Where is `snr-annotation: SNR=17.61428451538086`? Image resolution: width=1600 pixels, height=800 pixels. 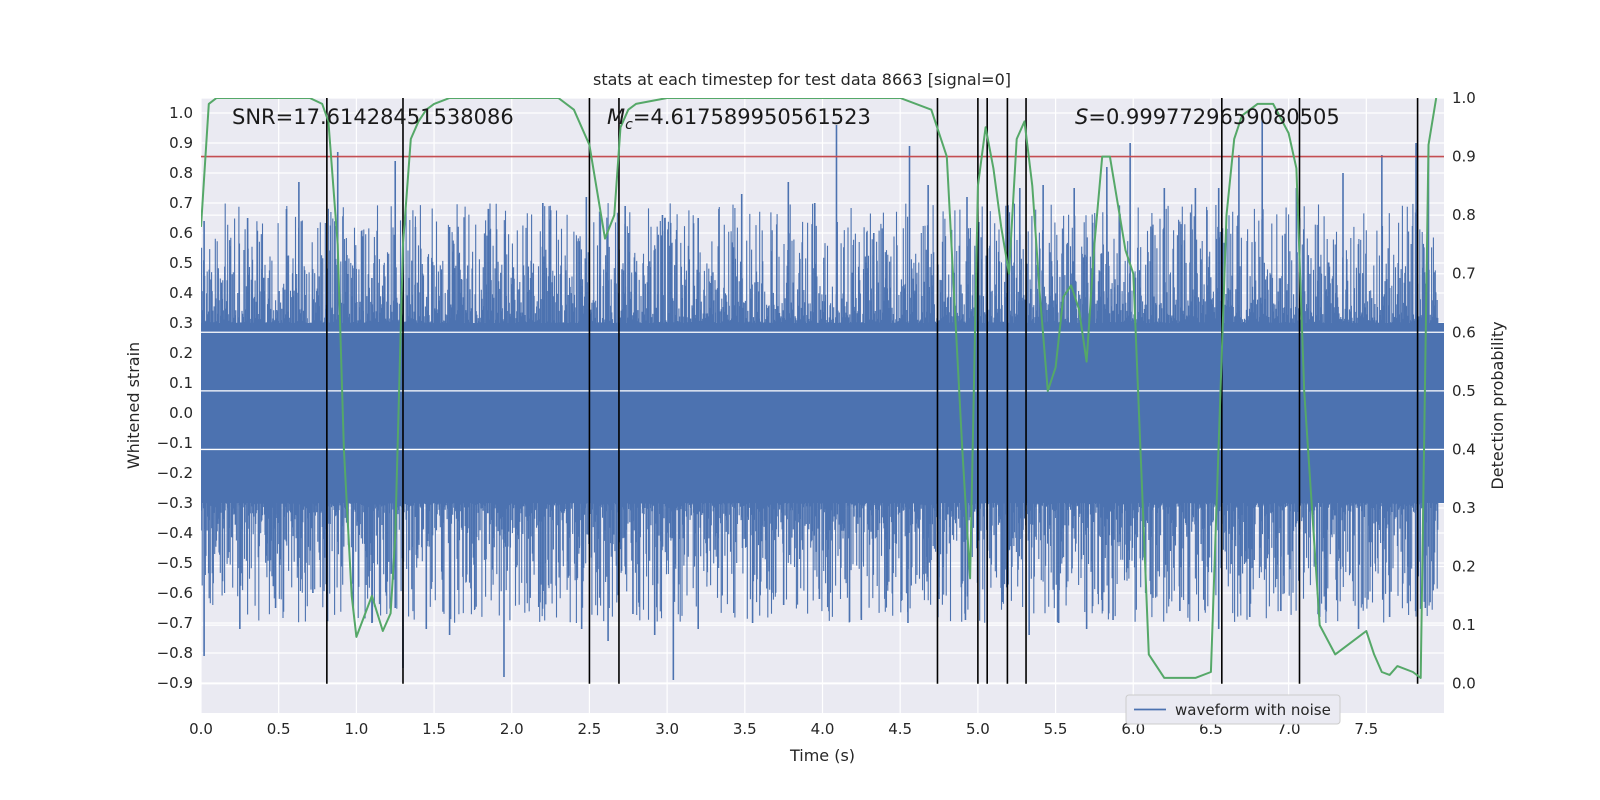
snr-annotation: SNR=17.61428451538086 is located at coordinates (373, 117).